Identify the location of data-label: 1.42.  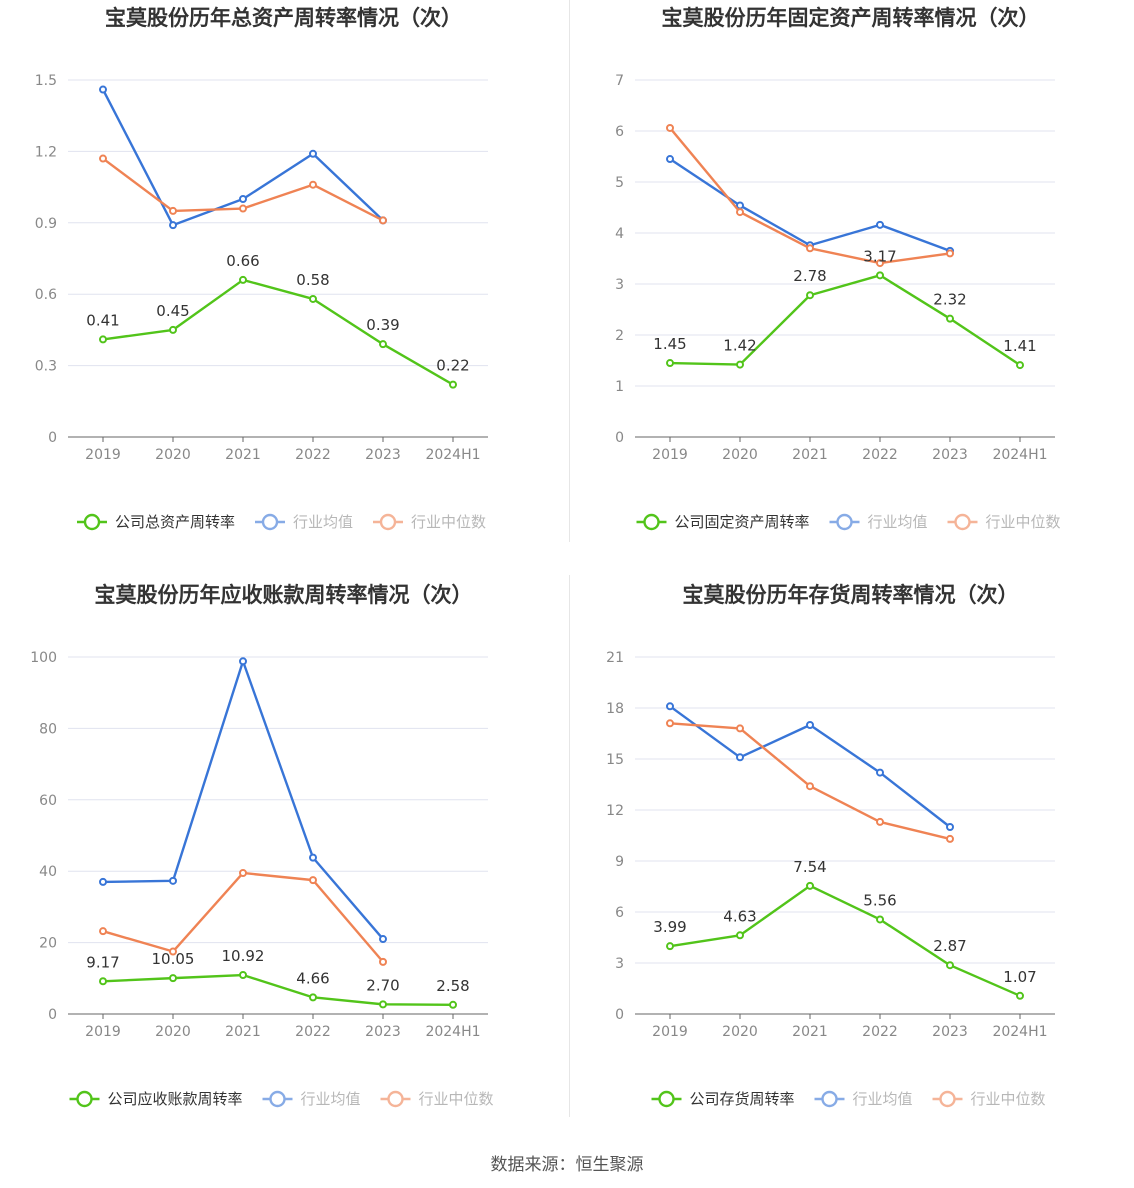
(739, 346).